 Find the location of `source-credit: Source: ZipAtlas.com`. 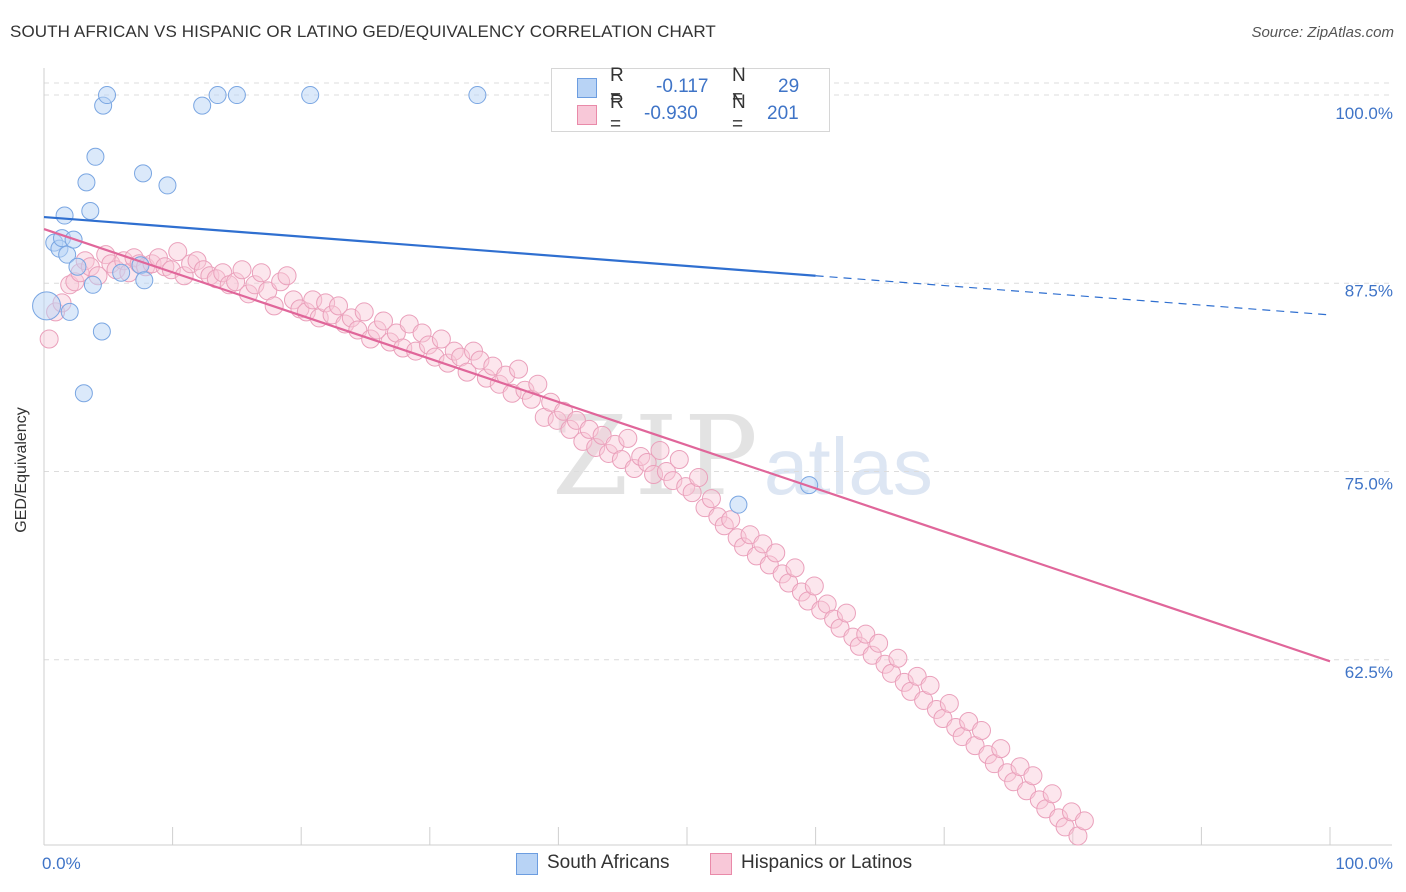

source-credit: Source: ZipAtlas.com is located at coordinates (1322, 32).